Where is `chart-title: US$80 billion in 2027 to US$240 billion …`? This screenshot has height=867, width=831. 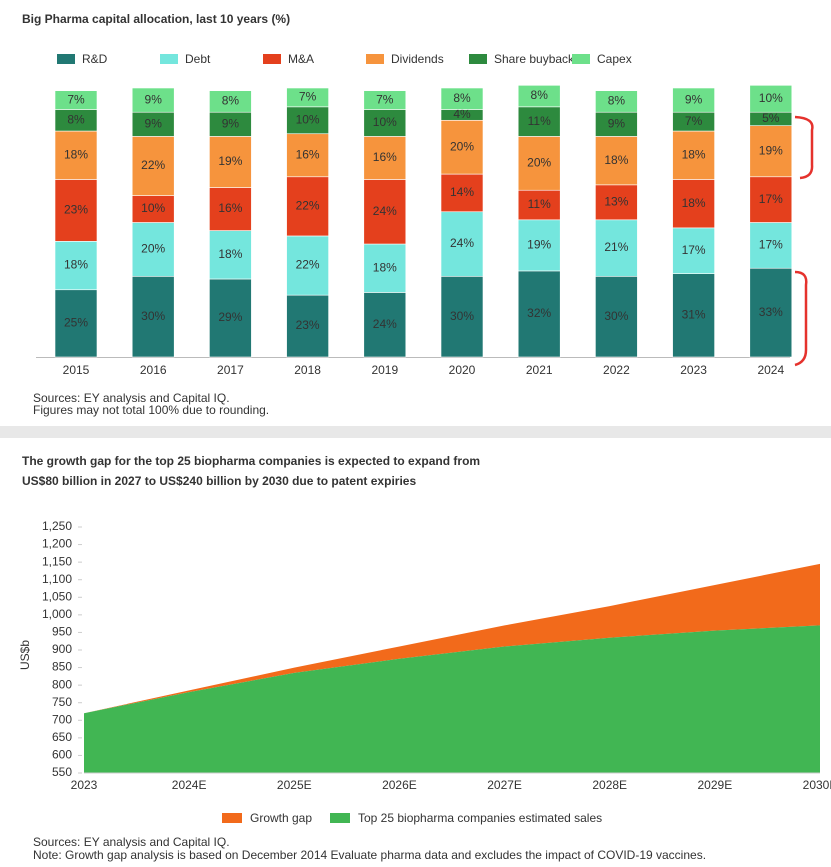 chart-title: US$80 billion in 2027 to US$240 billion … is located at coordinates (219, 481).